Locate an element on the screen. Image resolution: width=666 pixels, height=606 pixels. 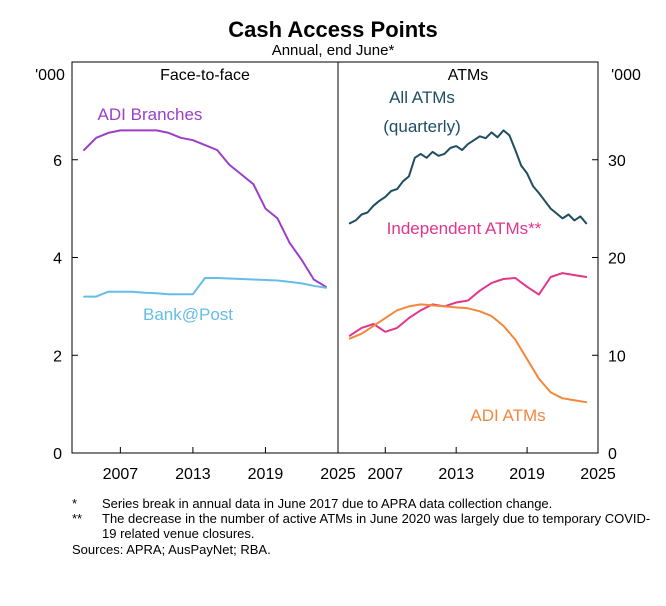
y-tick-label-left: 4 is located at coordinates (57, 259).